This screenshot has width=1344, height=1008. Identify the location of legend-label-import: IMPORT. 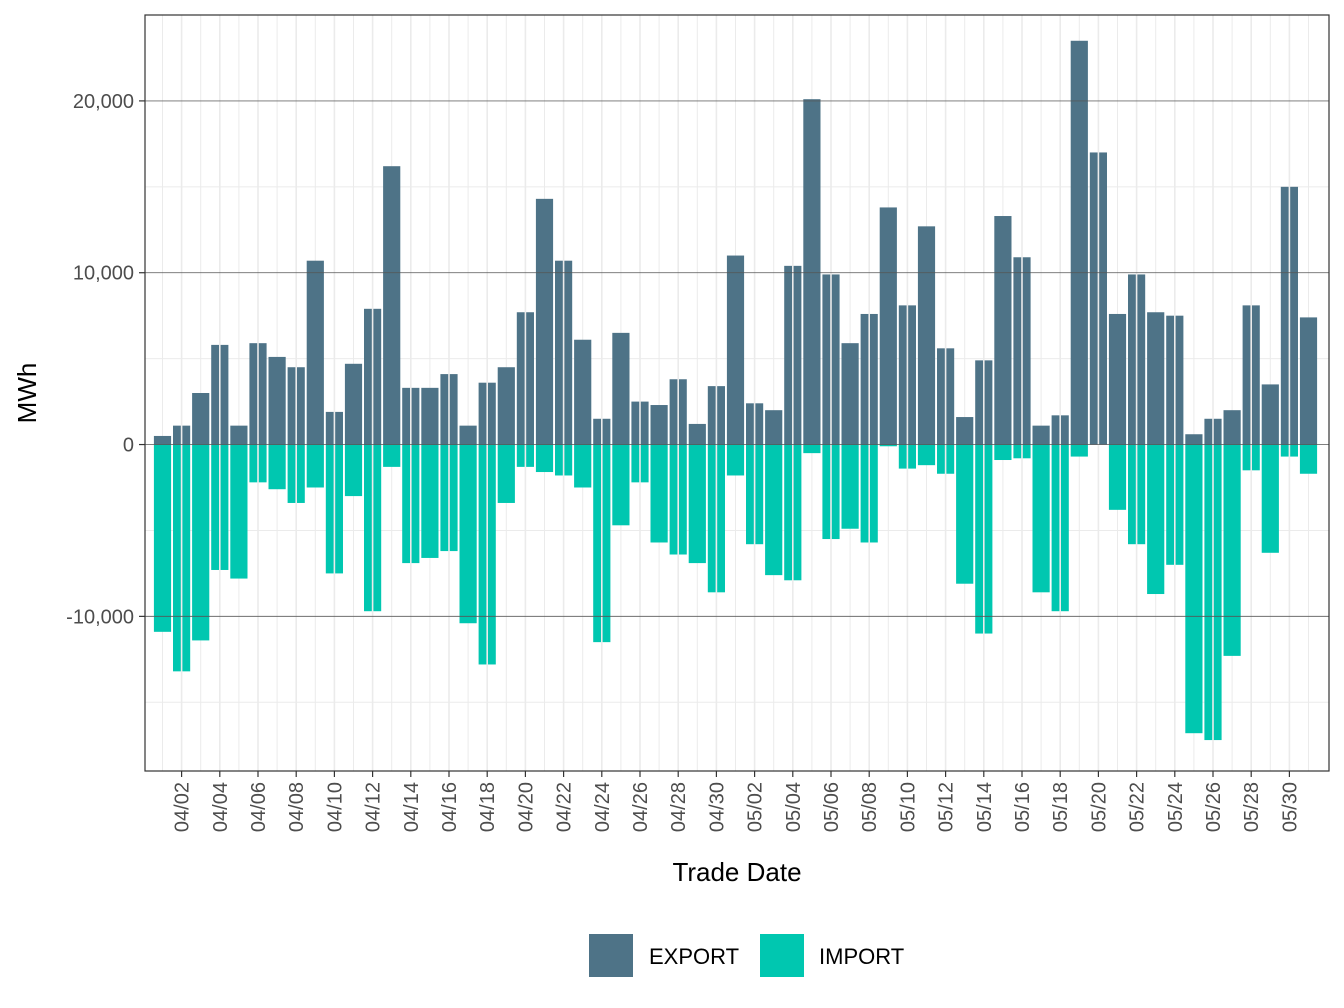
(861, 956).